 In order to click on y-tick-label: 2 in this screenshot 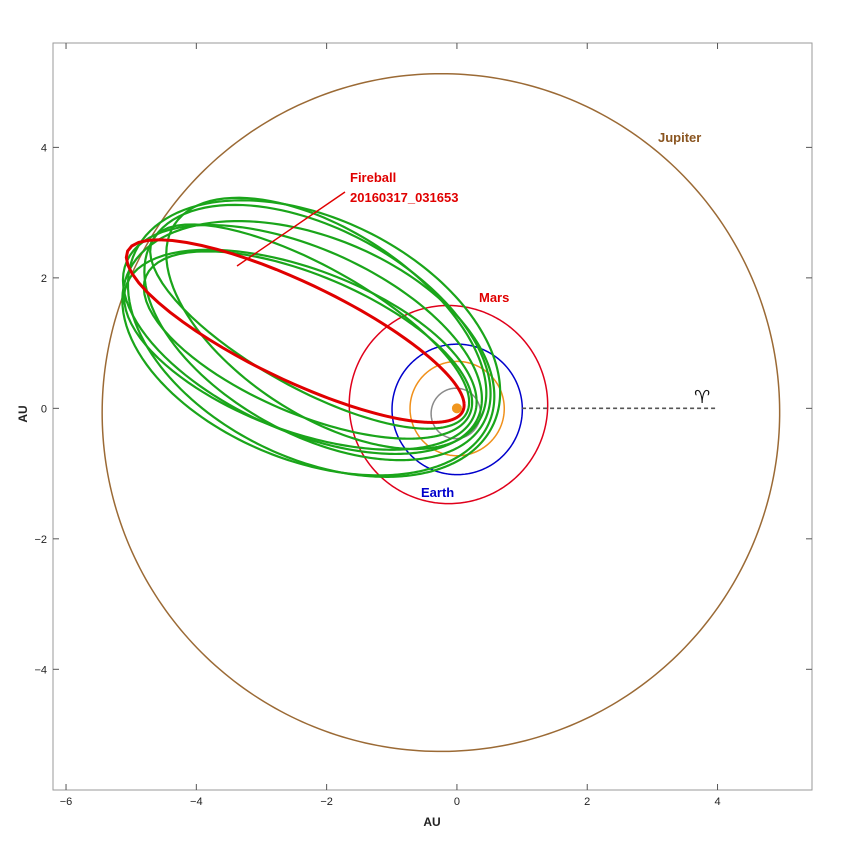, I will do `click(44, 279)`.